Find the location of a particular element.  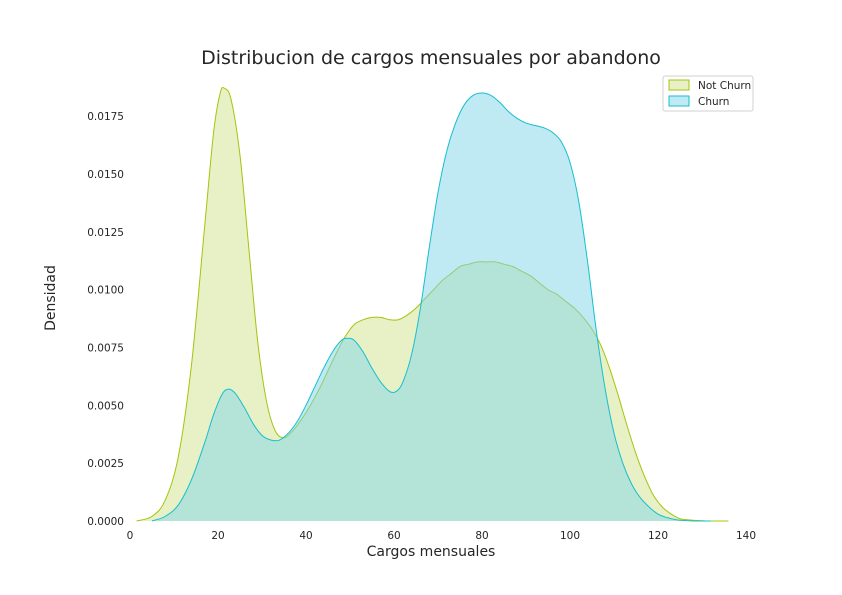

y-tick-label: 0.0100 is located at coordinates (105, 291).